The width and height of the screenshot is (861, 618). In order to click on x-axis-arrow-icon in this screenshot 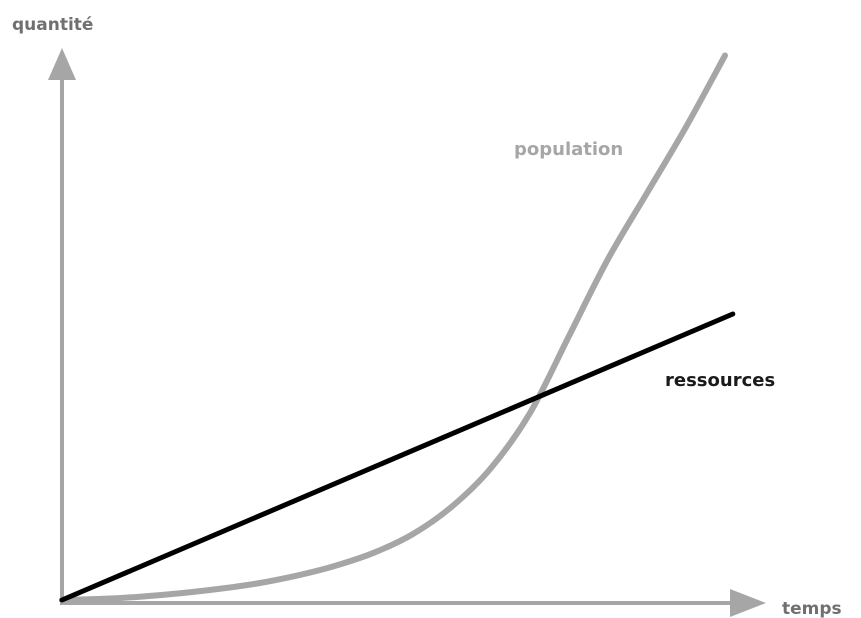, I will do `click(748, 603)`.